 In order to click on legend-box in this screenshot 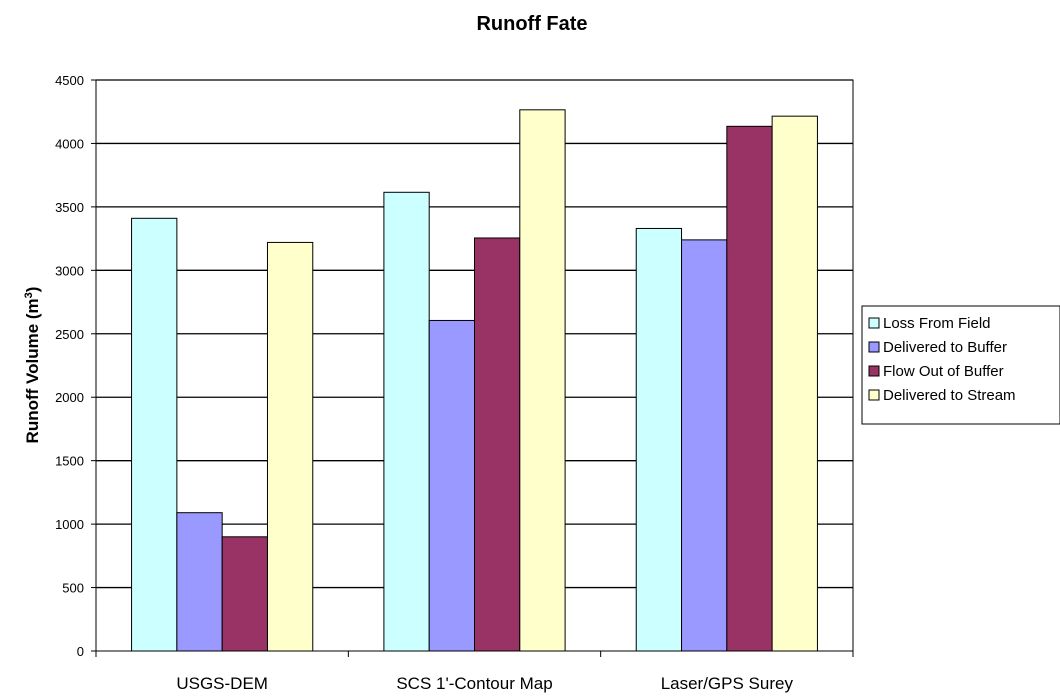, I will do `click(960, 365)`.